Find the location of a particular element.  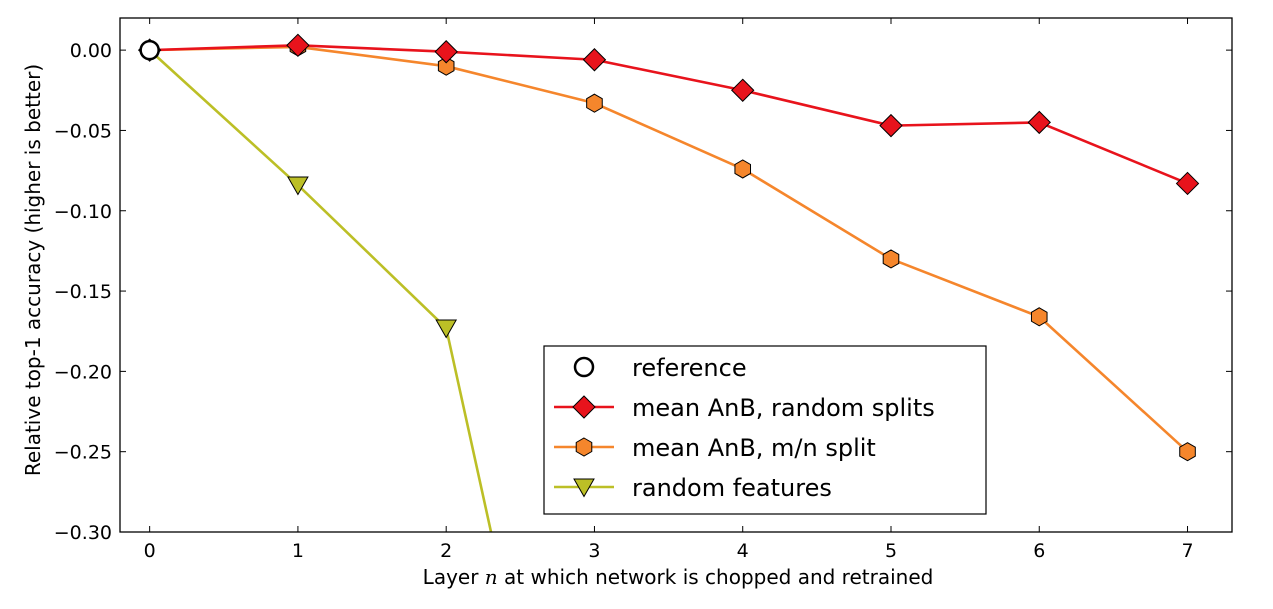

x-tick-label: 4 is located at coordinates (743, 551).